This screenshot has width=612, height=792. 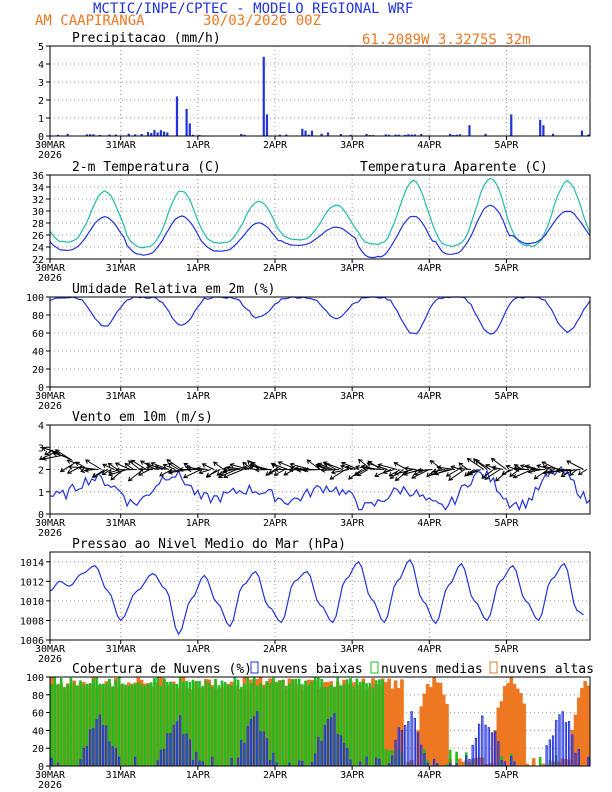 What do you see at coordinates (506, 268) in the screenshot?
I see `x-date-label: 5APR` at bounding box center [506, 268].